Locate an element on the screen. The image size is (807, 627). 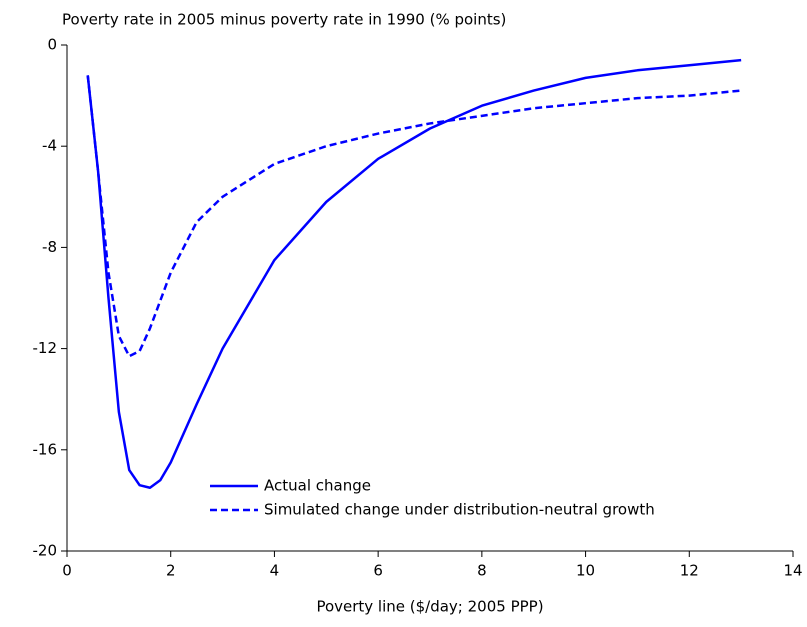
y-tick-label: -12 is located at coordinates (45, 348).